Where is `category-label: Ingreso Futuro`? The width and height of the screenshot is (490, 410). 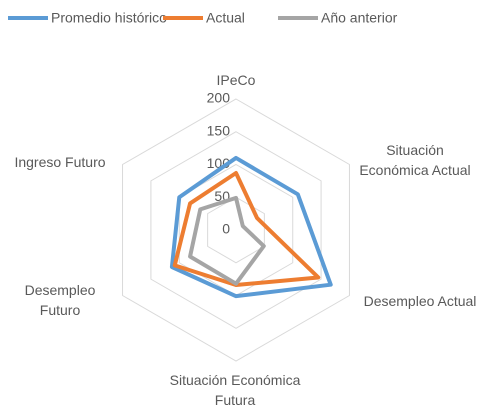 category-label: Ingreso Futuro is located at coordinates (60, 162).